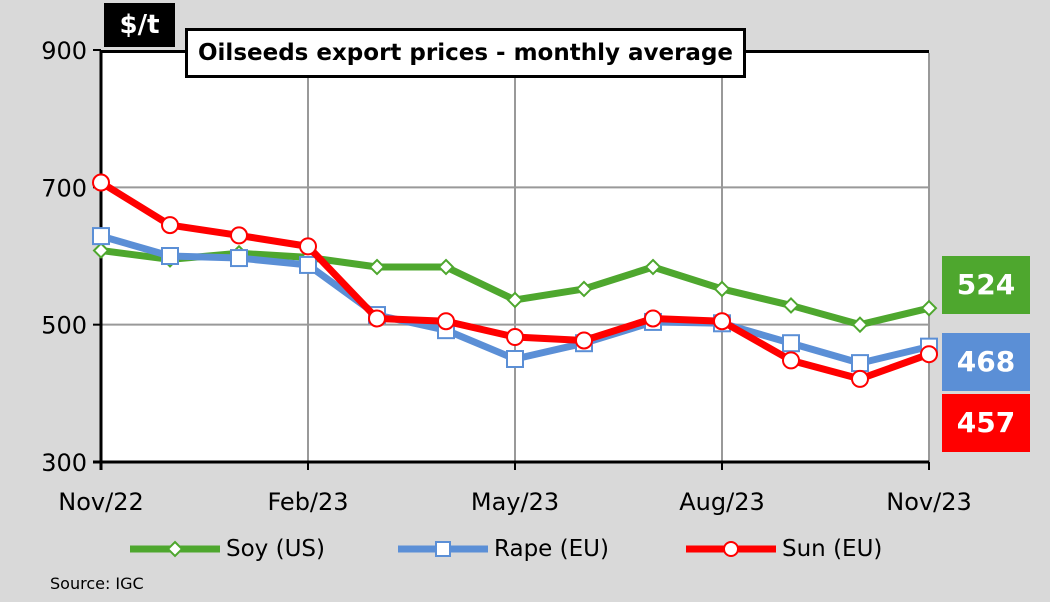  I want to click on sun-end-label: 457, so click(986, 423).